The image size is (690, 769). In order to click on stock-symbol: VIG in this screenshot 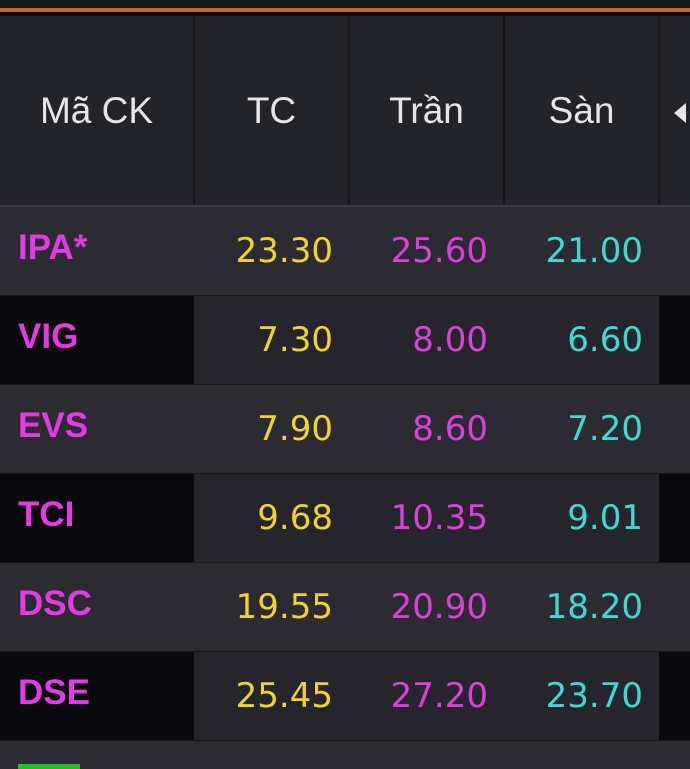, I will do `click(97, 340)`.